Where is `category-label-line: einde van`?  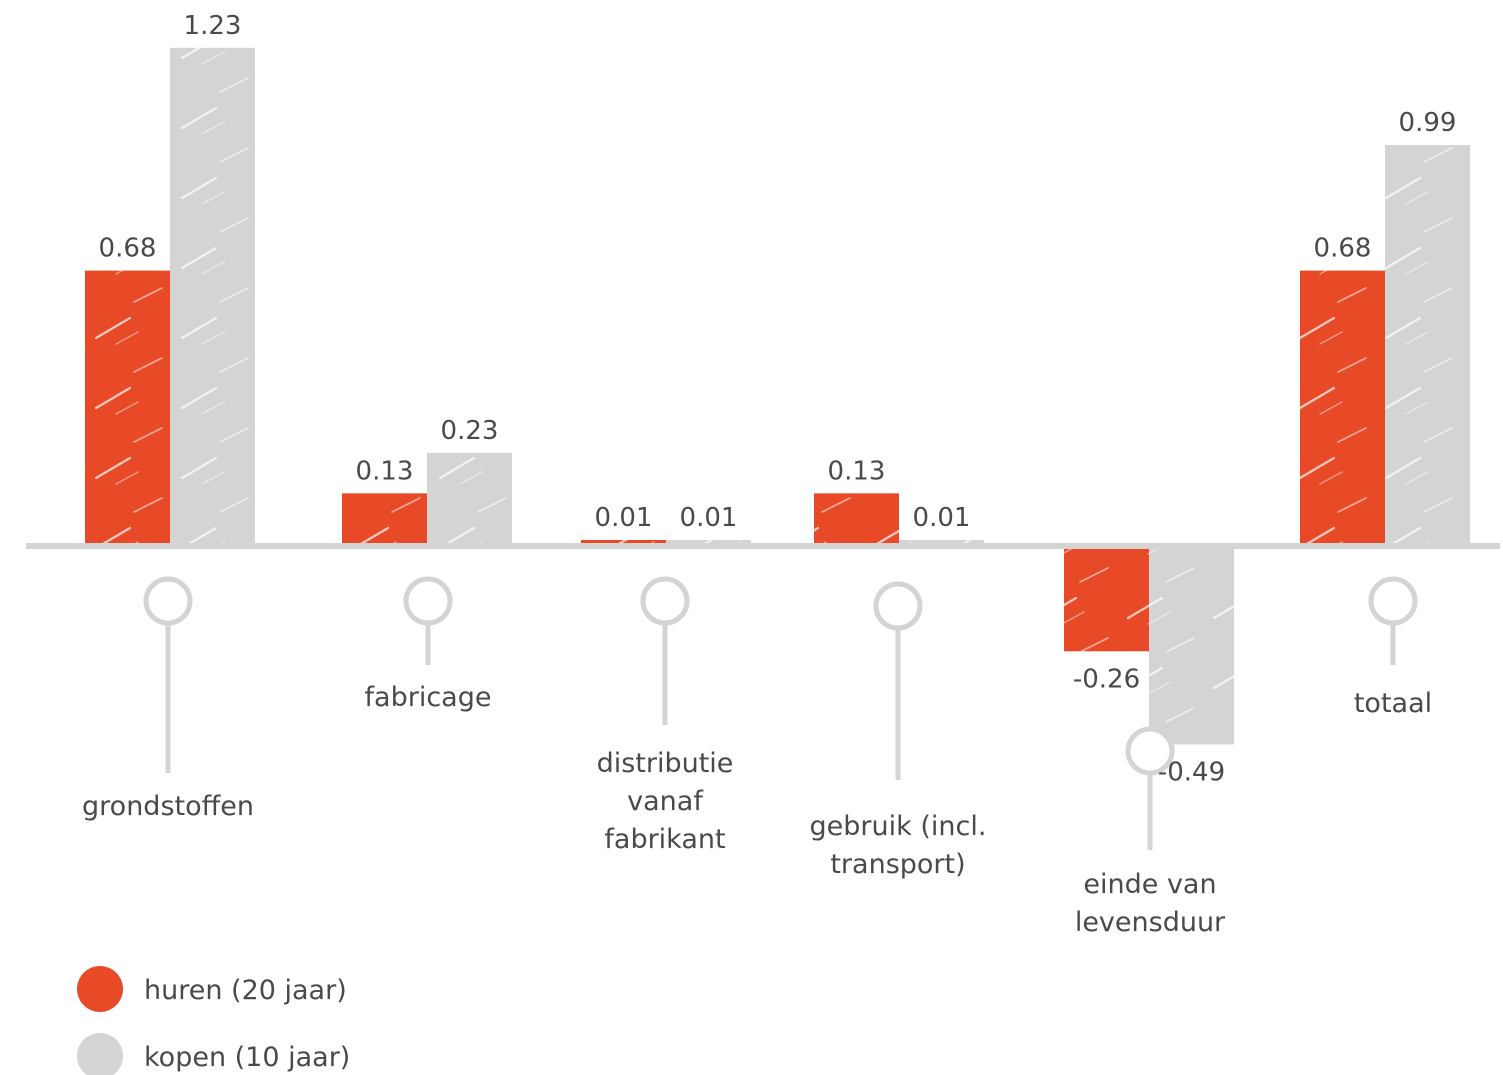
category-label-line: einde van is located at coordinates (1149, 884).